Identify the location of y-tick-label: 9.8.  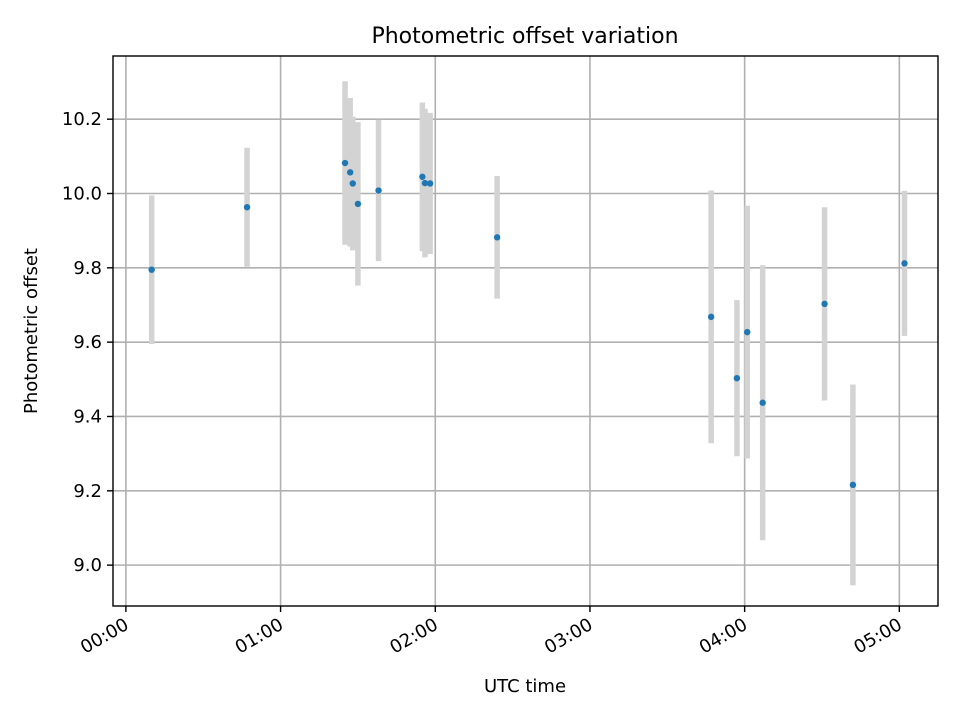
(87, 268).